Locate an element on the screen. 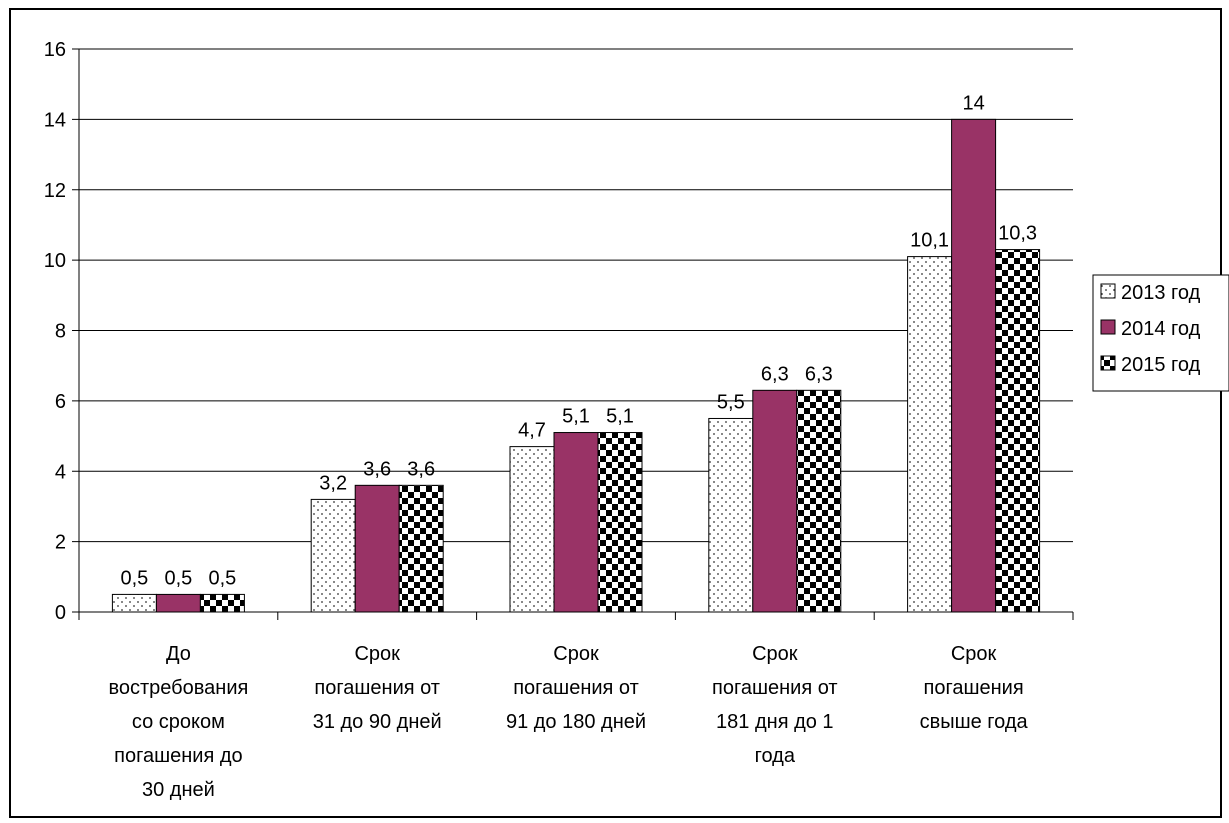 The height and width of the screenshot is (823, 1229). y-tick-label: 0 is located at coordinates (60, 613).